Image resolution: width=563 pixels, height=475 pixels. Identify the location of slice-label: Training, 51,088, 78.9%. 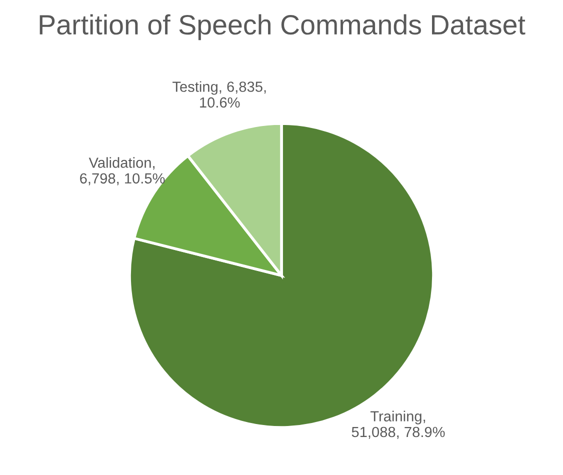
(398, 424).